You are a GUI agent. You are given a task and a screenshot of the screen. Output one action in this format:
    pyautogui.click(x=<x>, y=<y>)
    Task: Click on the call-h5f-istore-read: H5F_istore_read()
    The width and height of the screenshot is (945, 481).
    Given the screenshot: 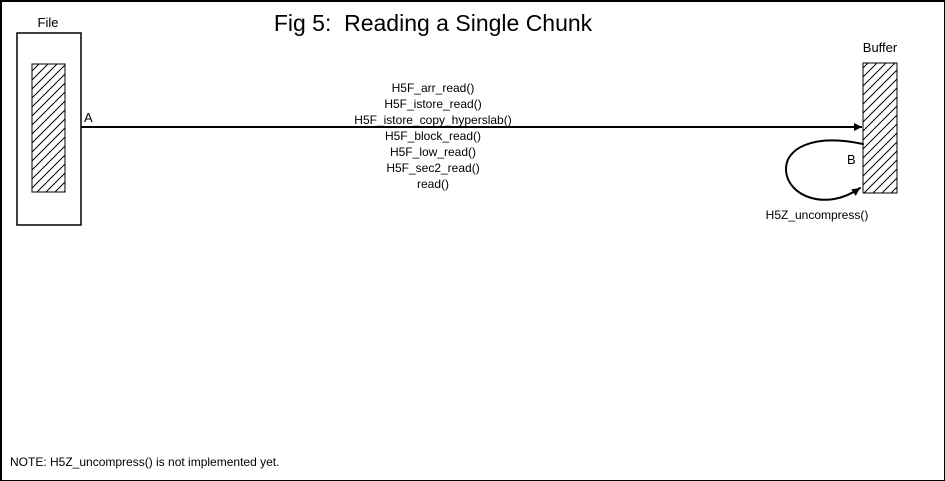 What is the action you would take?
    pyautogui.click(x=433, y=104)
    